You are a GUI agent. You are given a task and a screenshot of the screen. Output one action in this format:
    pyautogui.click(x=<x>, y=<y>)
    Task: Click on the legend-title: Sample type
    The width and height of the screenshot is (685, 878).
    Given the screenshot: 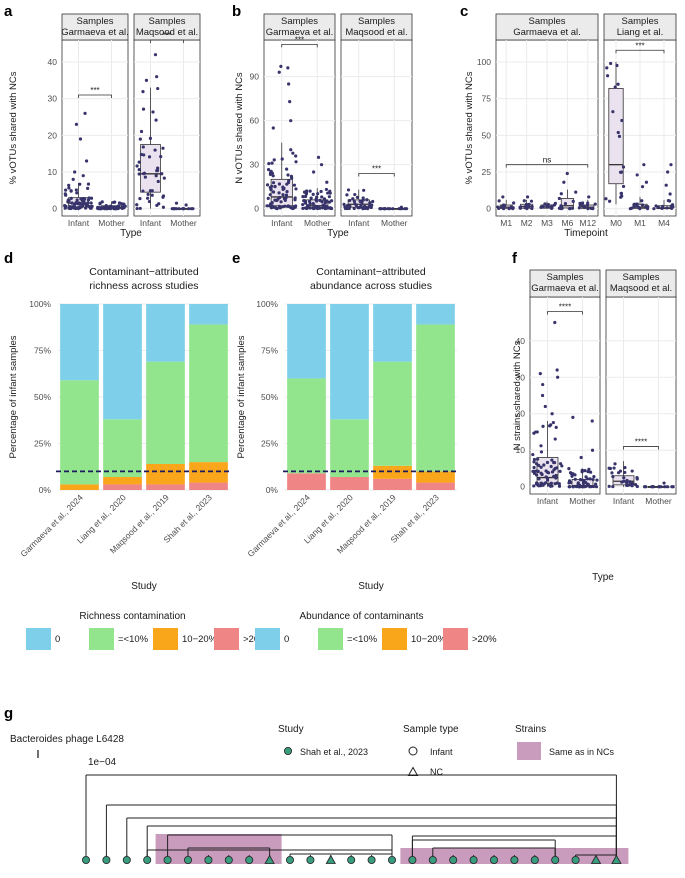 What is the action you would take?
    pyautogui.click(x=431, y=729)
    